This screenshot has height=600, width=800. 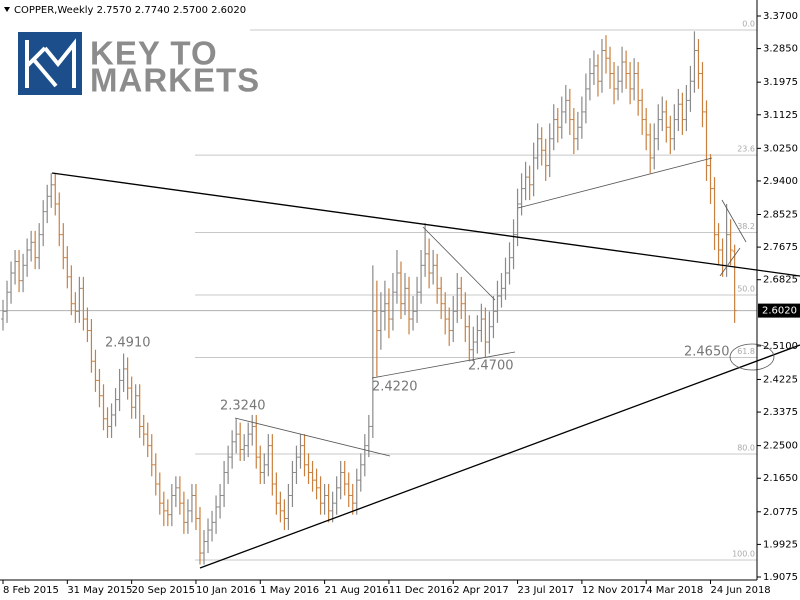 I want to click on x-tick-label: 20 Sep 2015, so click(x=163, y=590).